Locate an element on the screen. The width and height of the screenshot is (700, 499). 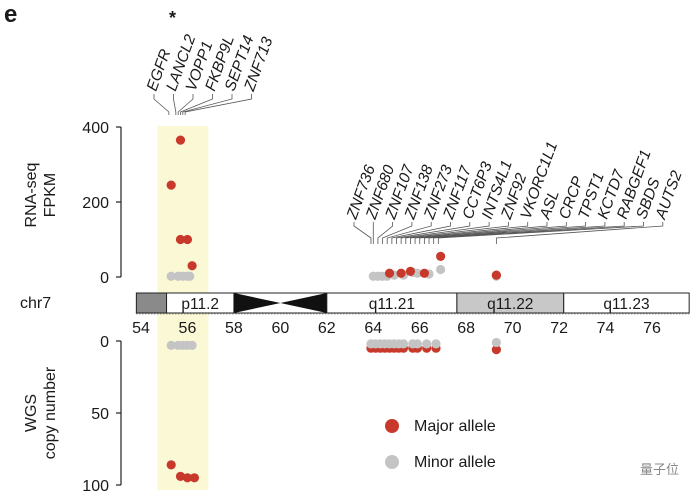
x-tick-label: 62 is located at coordinates (327, 328).